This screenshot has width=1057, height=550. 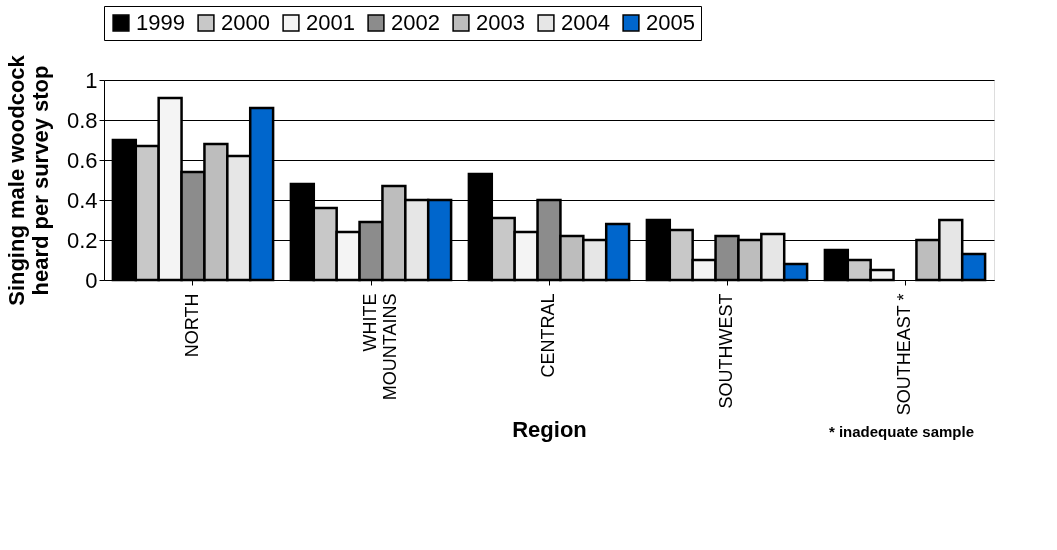 I want to click on x-tick-label: NORTH, so click(x=192, y=325).